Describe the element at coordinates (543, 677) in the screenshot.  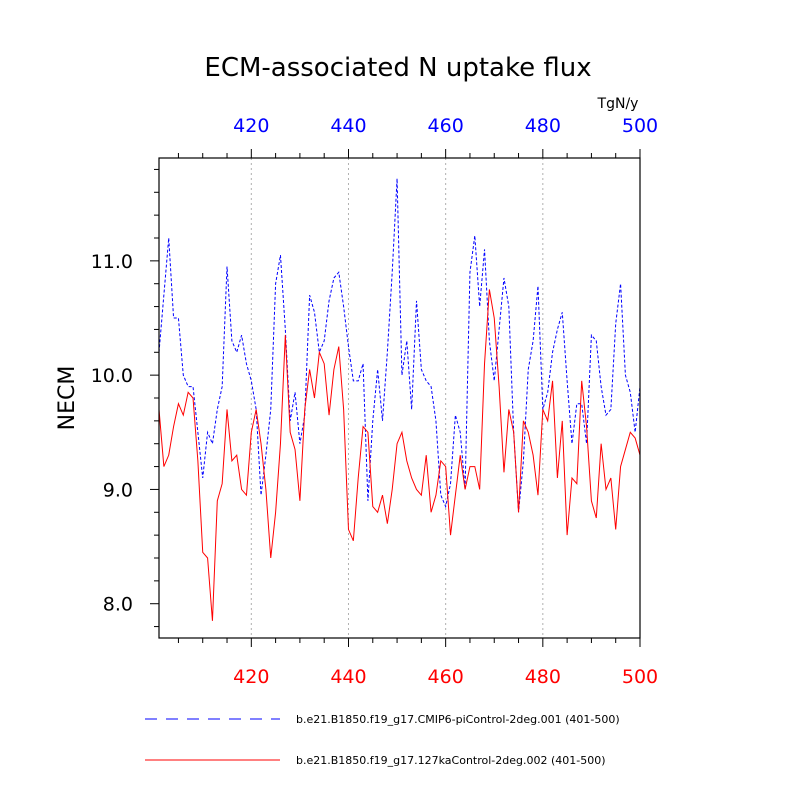
I see `x-tick-label-bottom-480: 480` at that location.